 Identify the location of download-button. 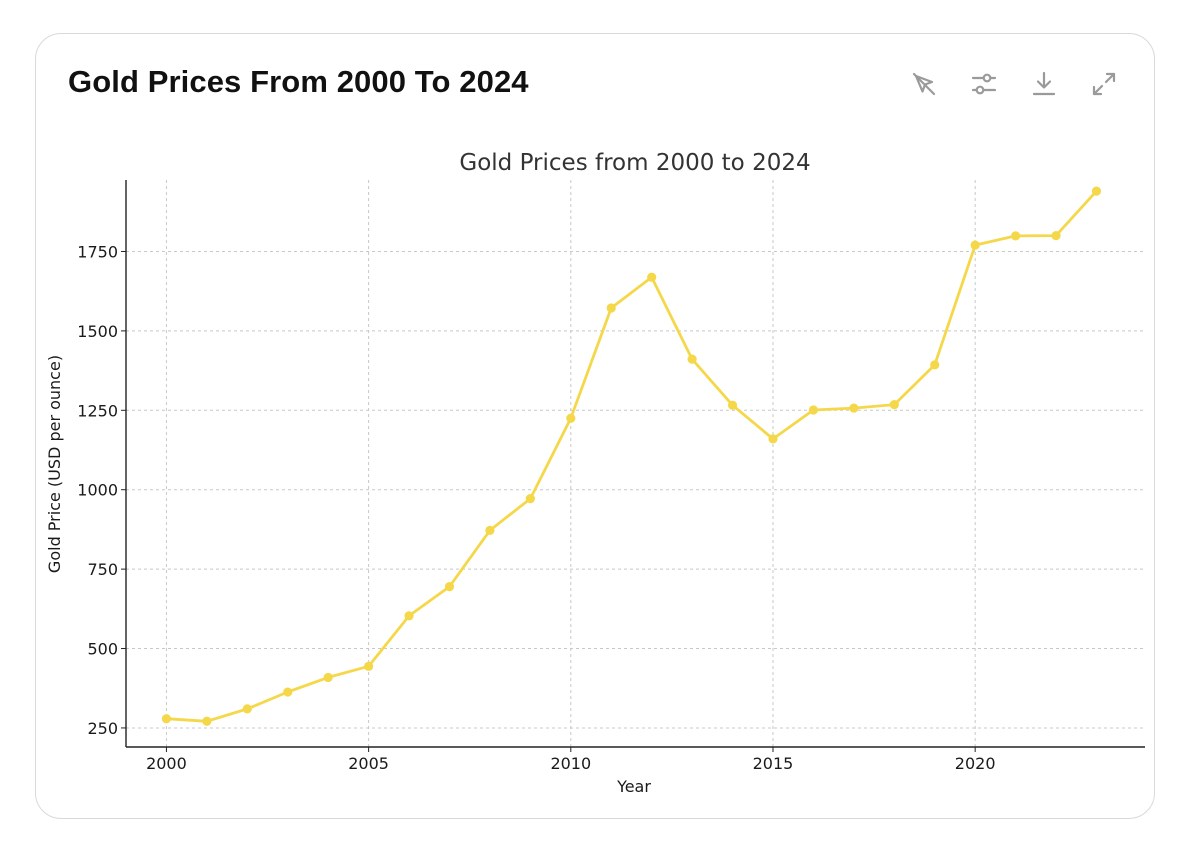
(1044, 84).